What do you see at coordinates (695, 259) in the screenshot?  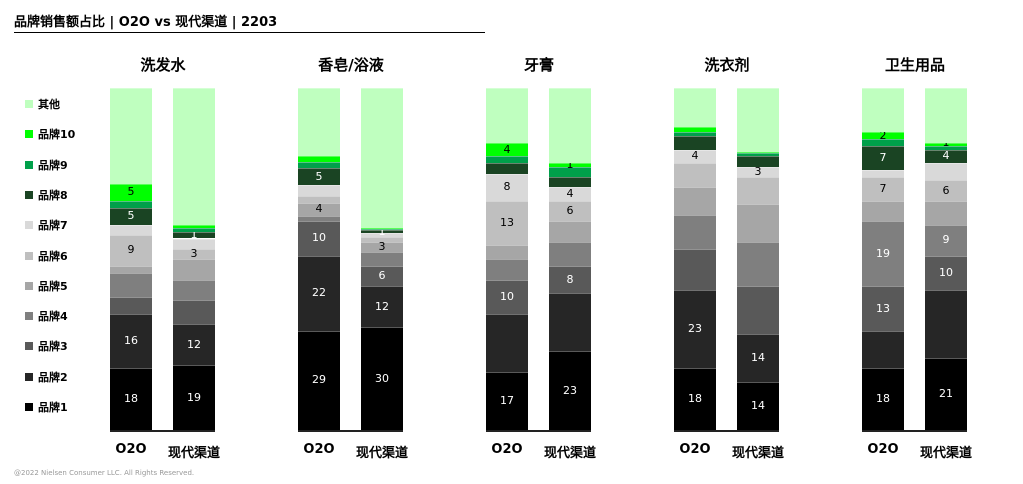 I see `stacked-bar: 18 23 4` at bounding box center [695, 259].